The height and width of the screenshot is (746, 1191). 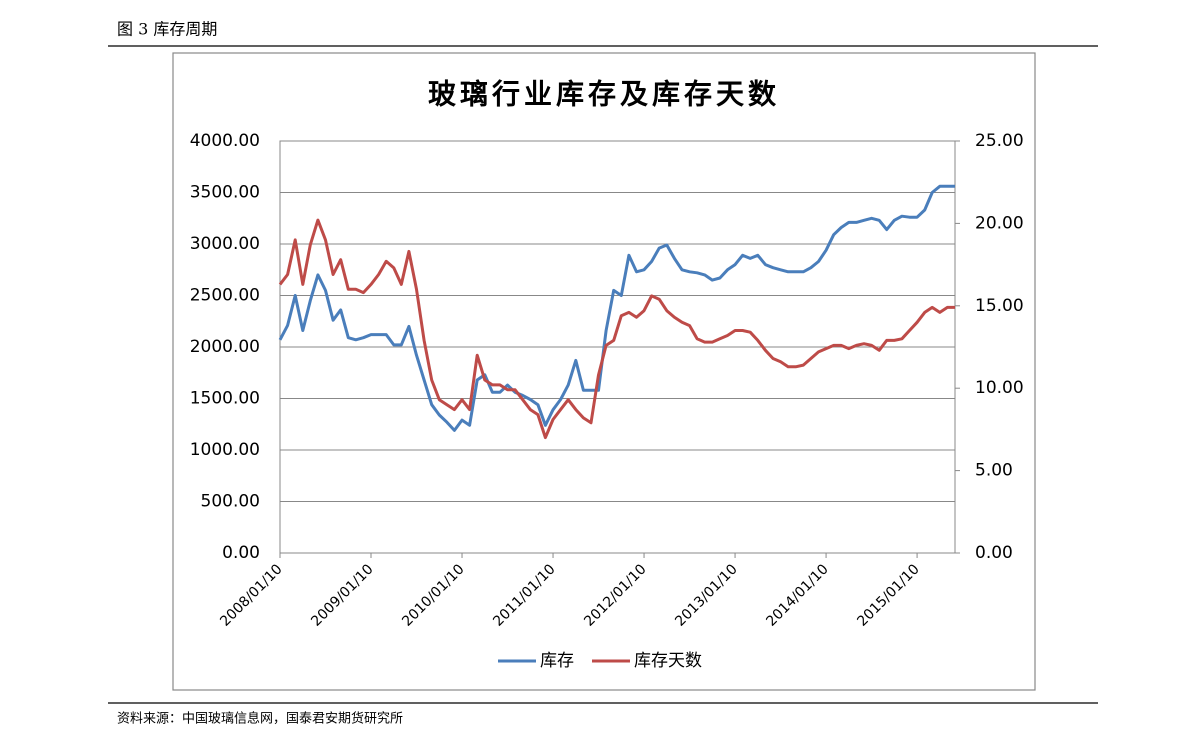 What do you see at coordinates (999, 223) in the screenshot?
I see `y2-tick-label: 20.00` at bounding box center [999, 223].